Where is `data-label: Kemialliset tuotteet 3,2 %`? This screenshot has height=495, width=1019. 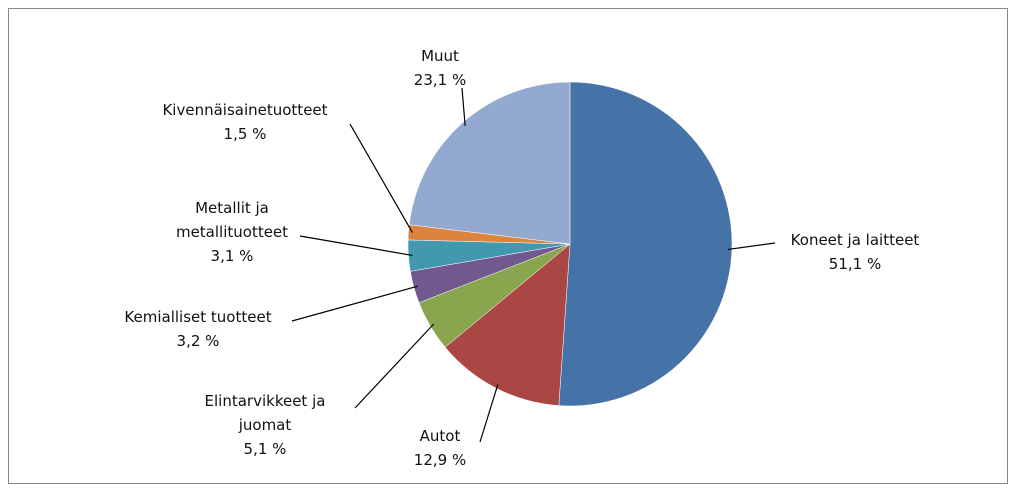 data-label: Kemialliset tuotteet 3,2 % is located at coordinates (198, 329).